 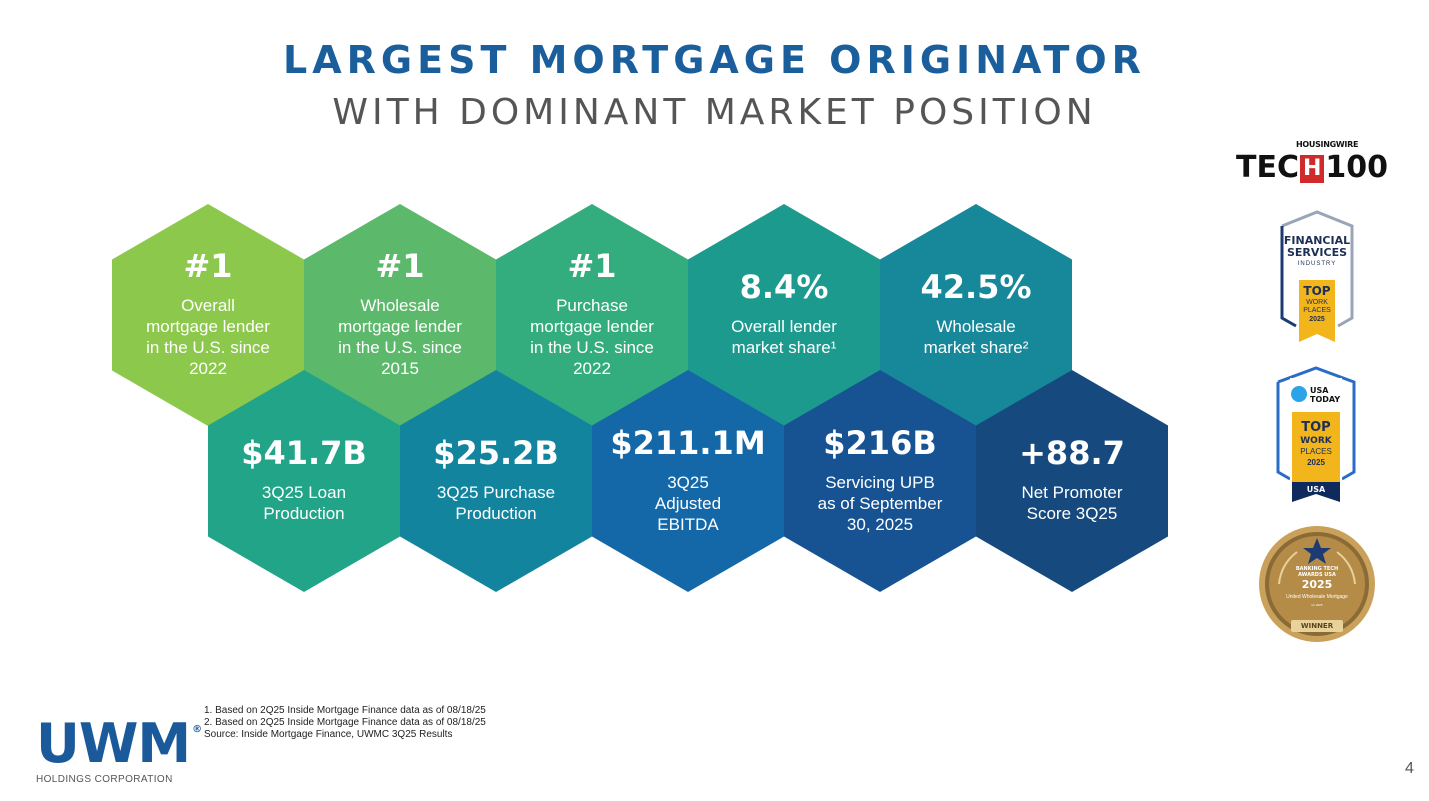 I want to click on hex-value: $211.1M, so click(x=688, y=442).